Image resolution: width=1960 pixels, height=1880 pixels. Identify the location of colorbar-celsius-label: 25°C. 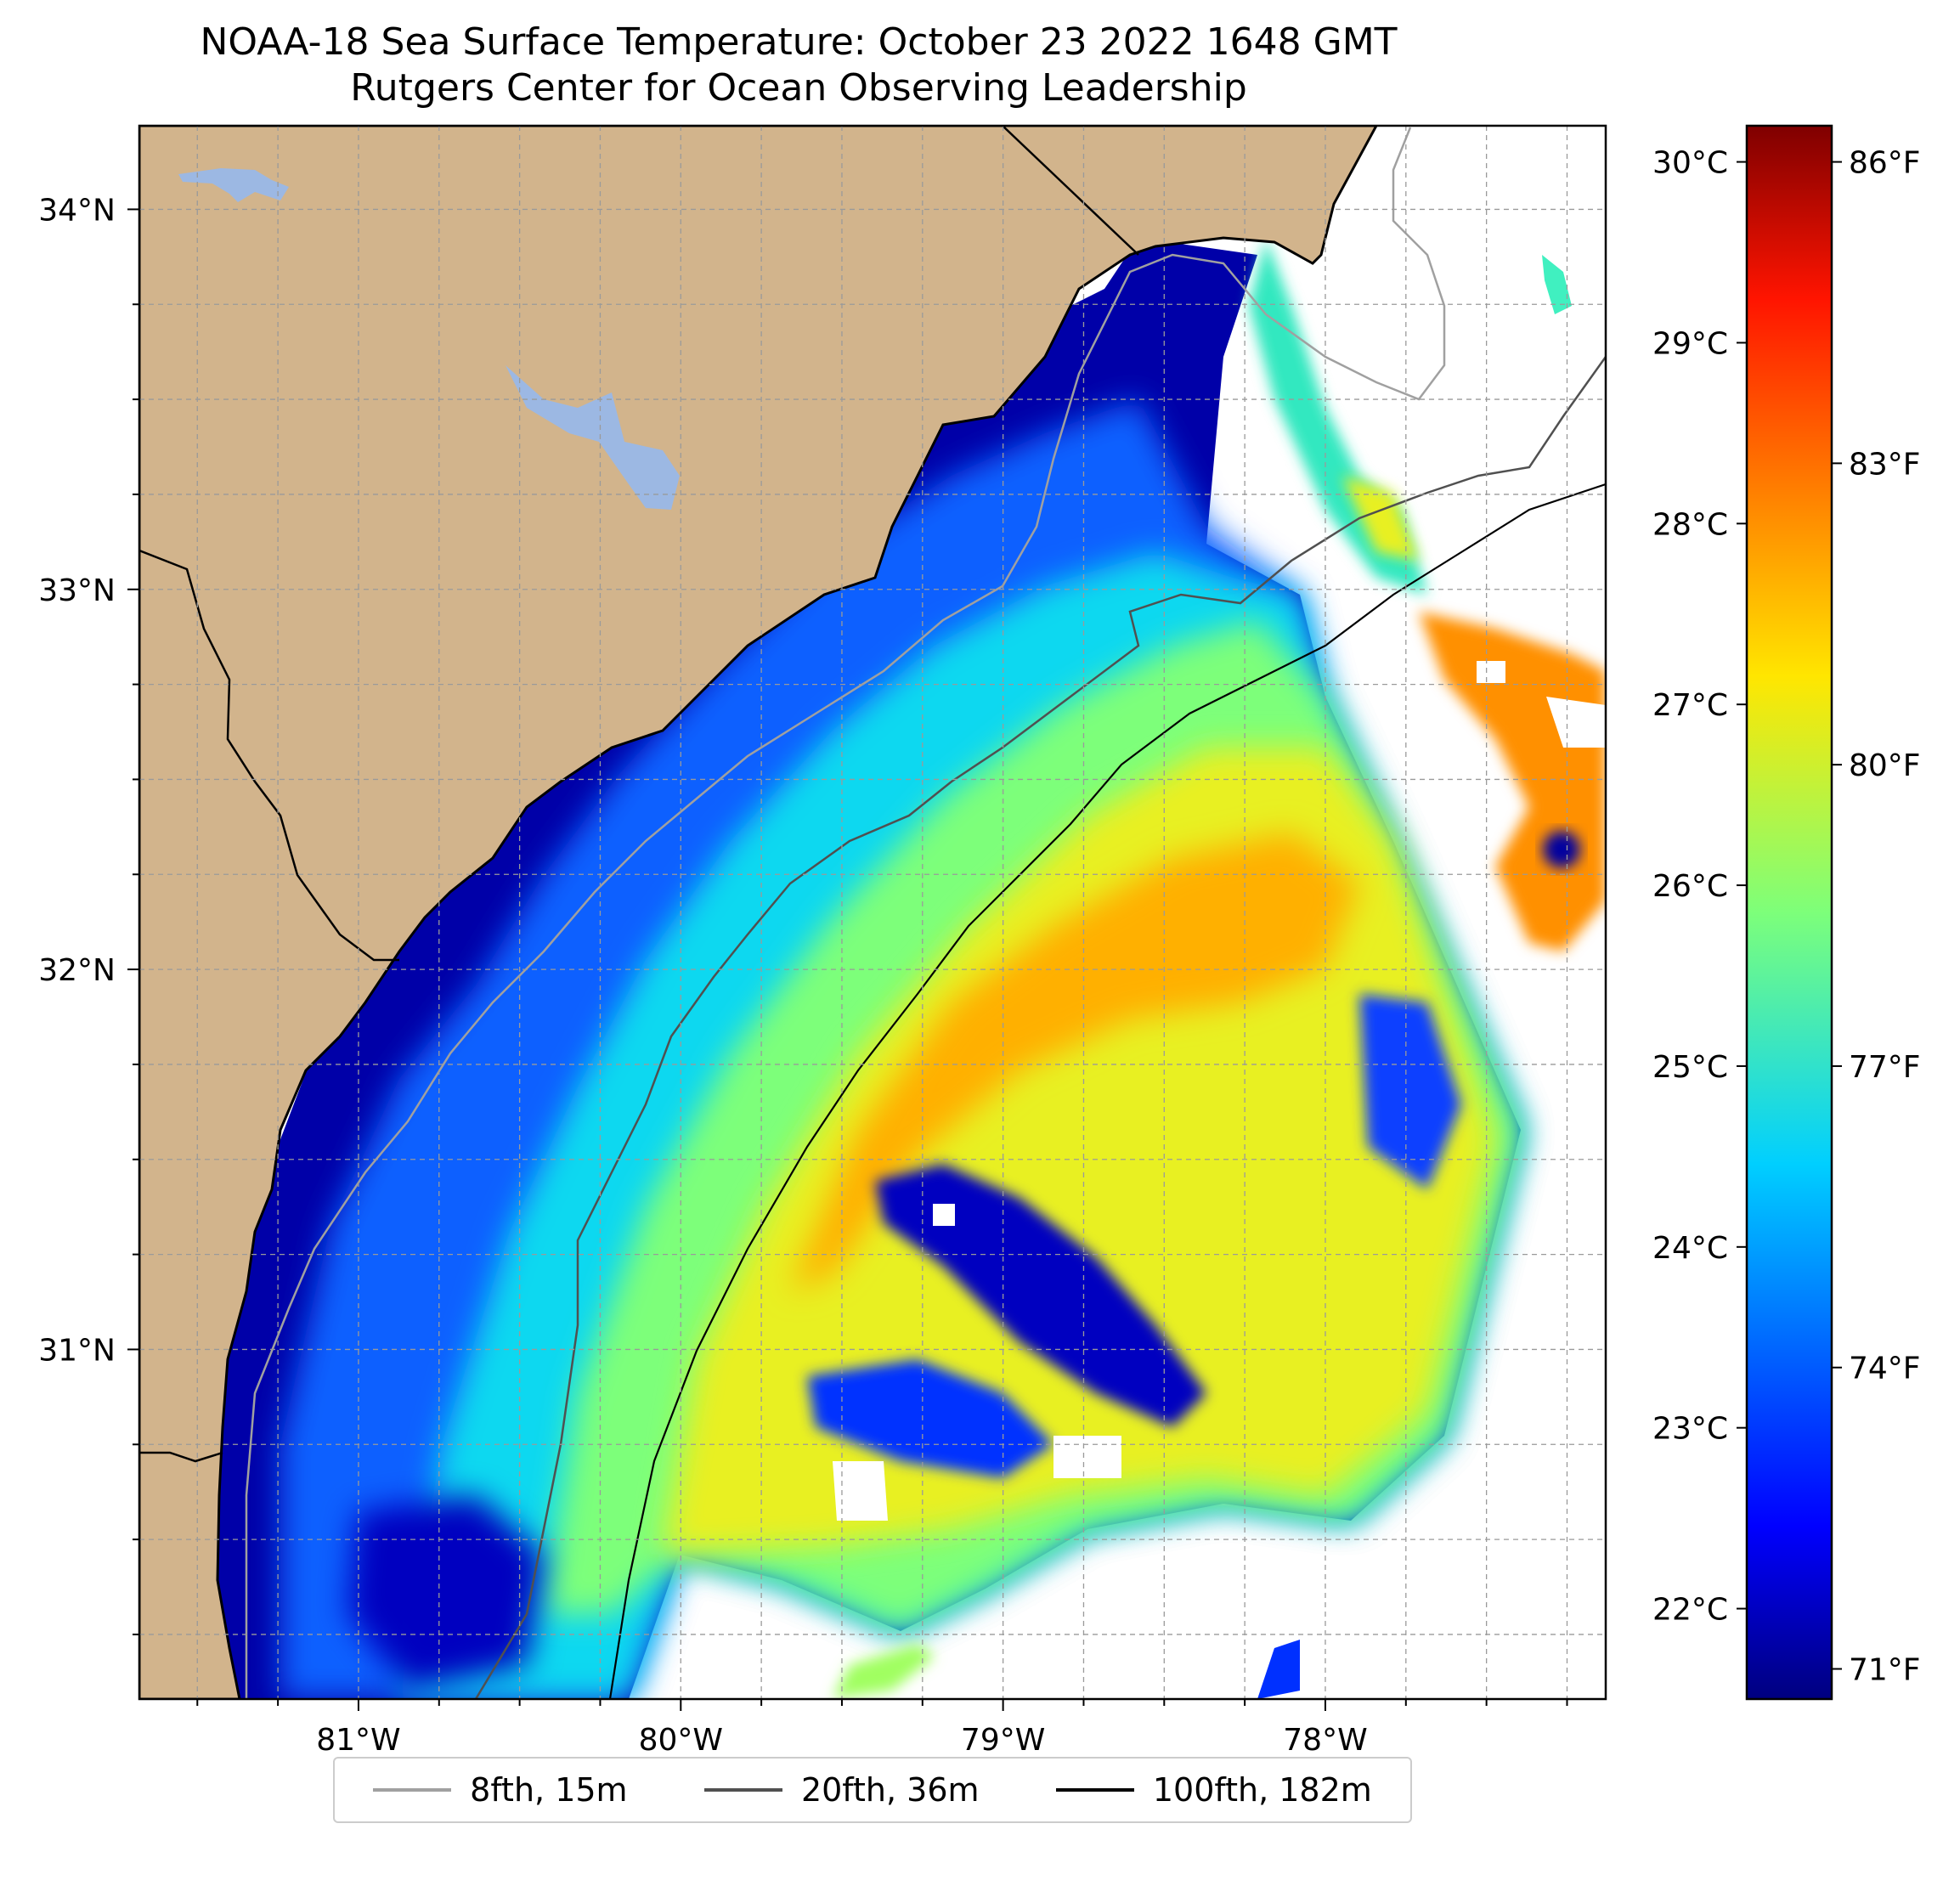
(1690, 1068).